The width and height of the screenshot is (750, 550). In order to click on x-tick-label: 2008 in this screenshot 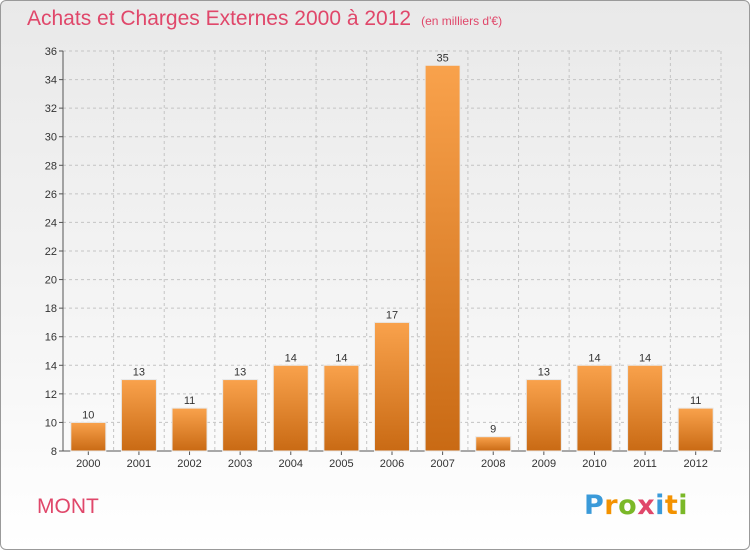, I will do `click(493, 464)`.